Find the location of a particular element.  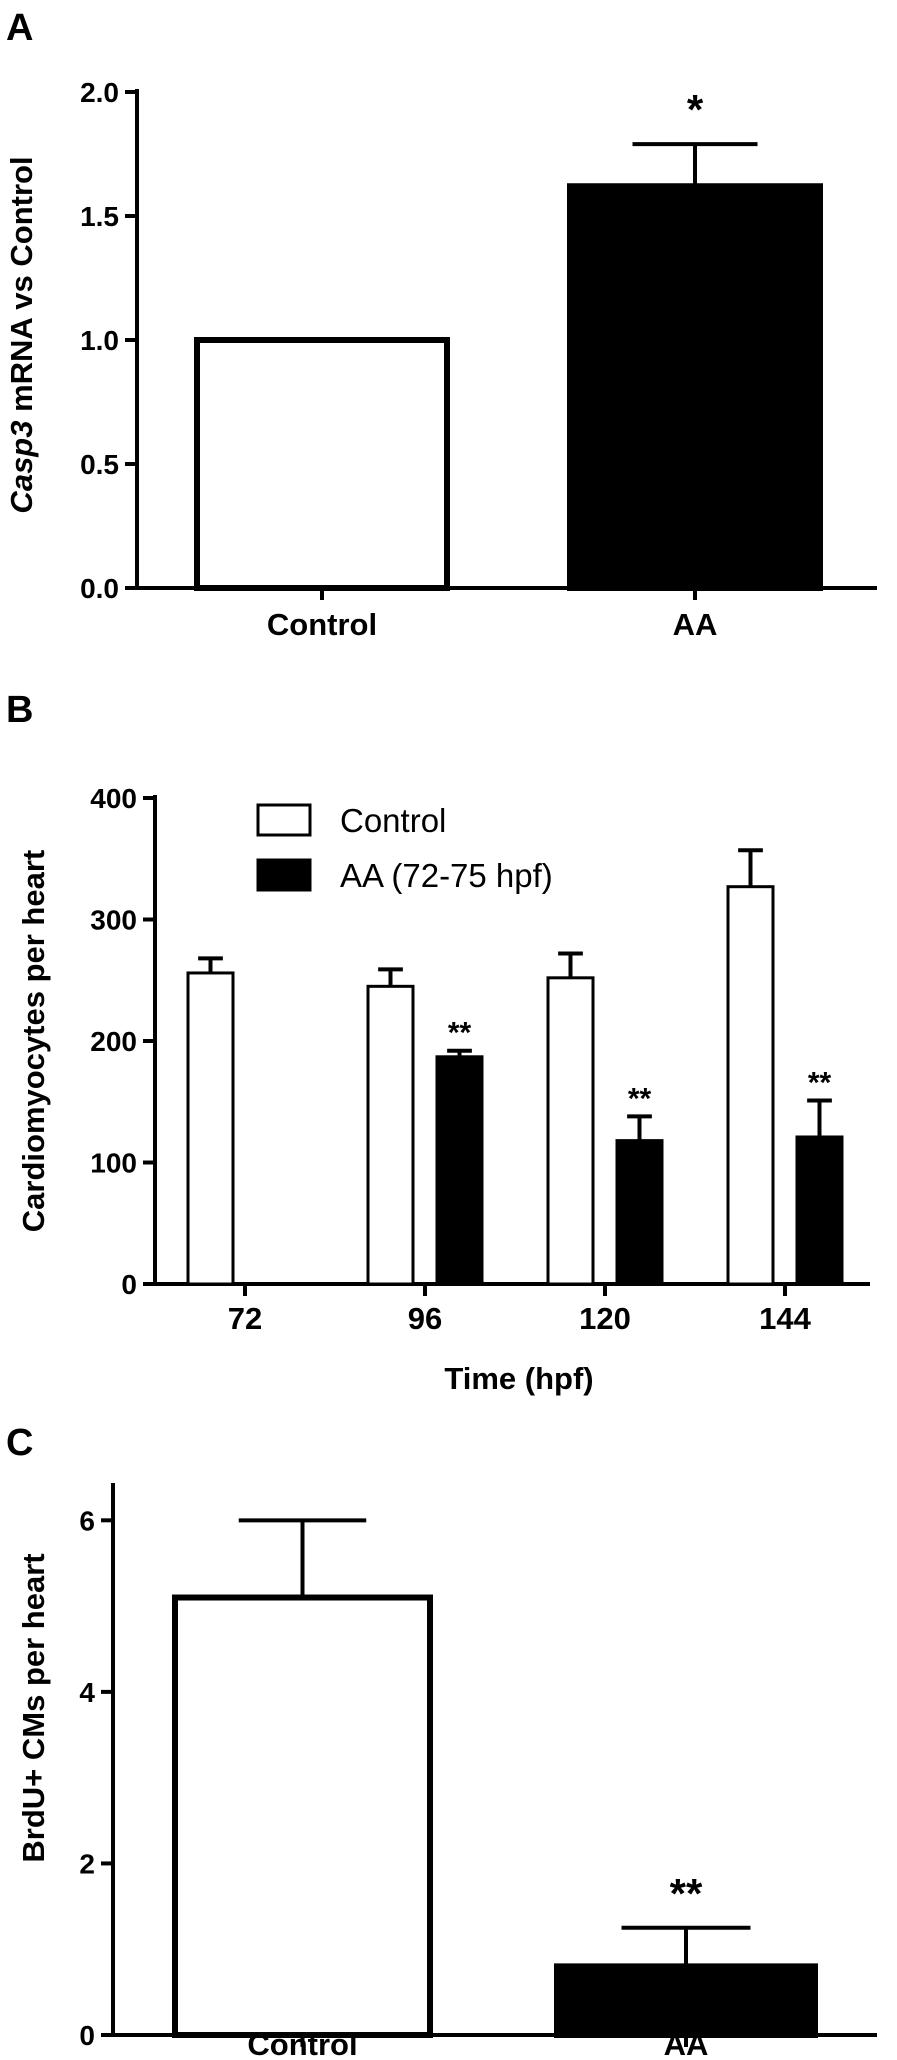

panel-c-category-label: AA is located at coordinates (686, 2043).